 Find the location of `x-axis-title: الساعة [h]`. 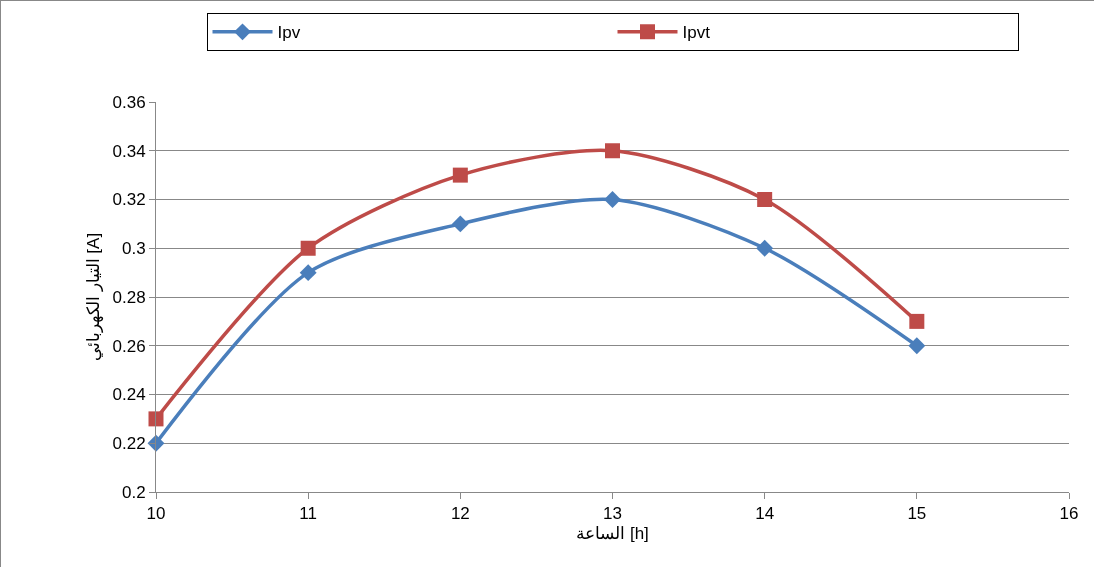

x-axis-title: الساعة [h] is located at coordinates (612, 533).